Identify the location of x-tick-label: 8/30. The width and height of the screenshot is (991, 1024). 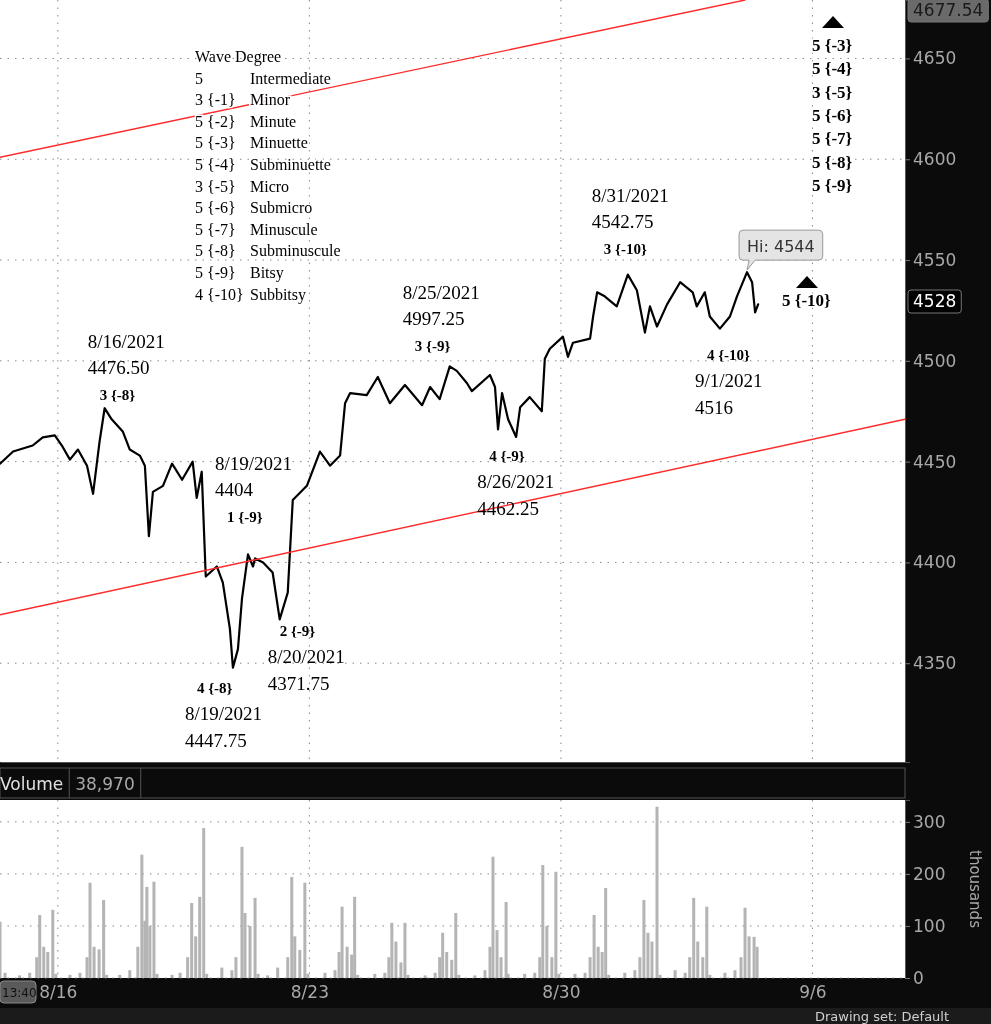
(561, 992).